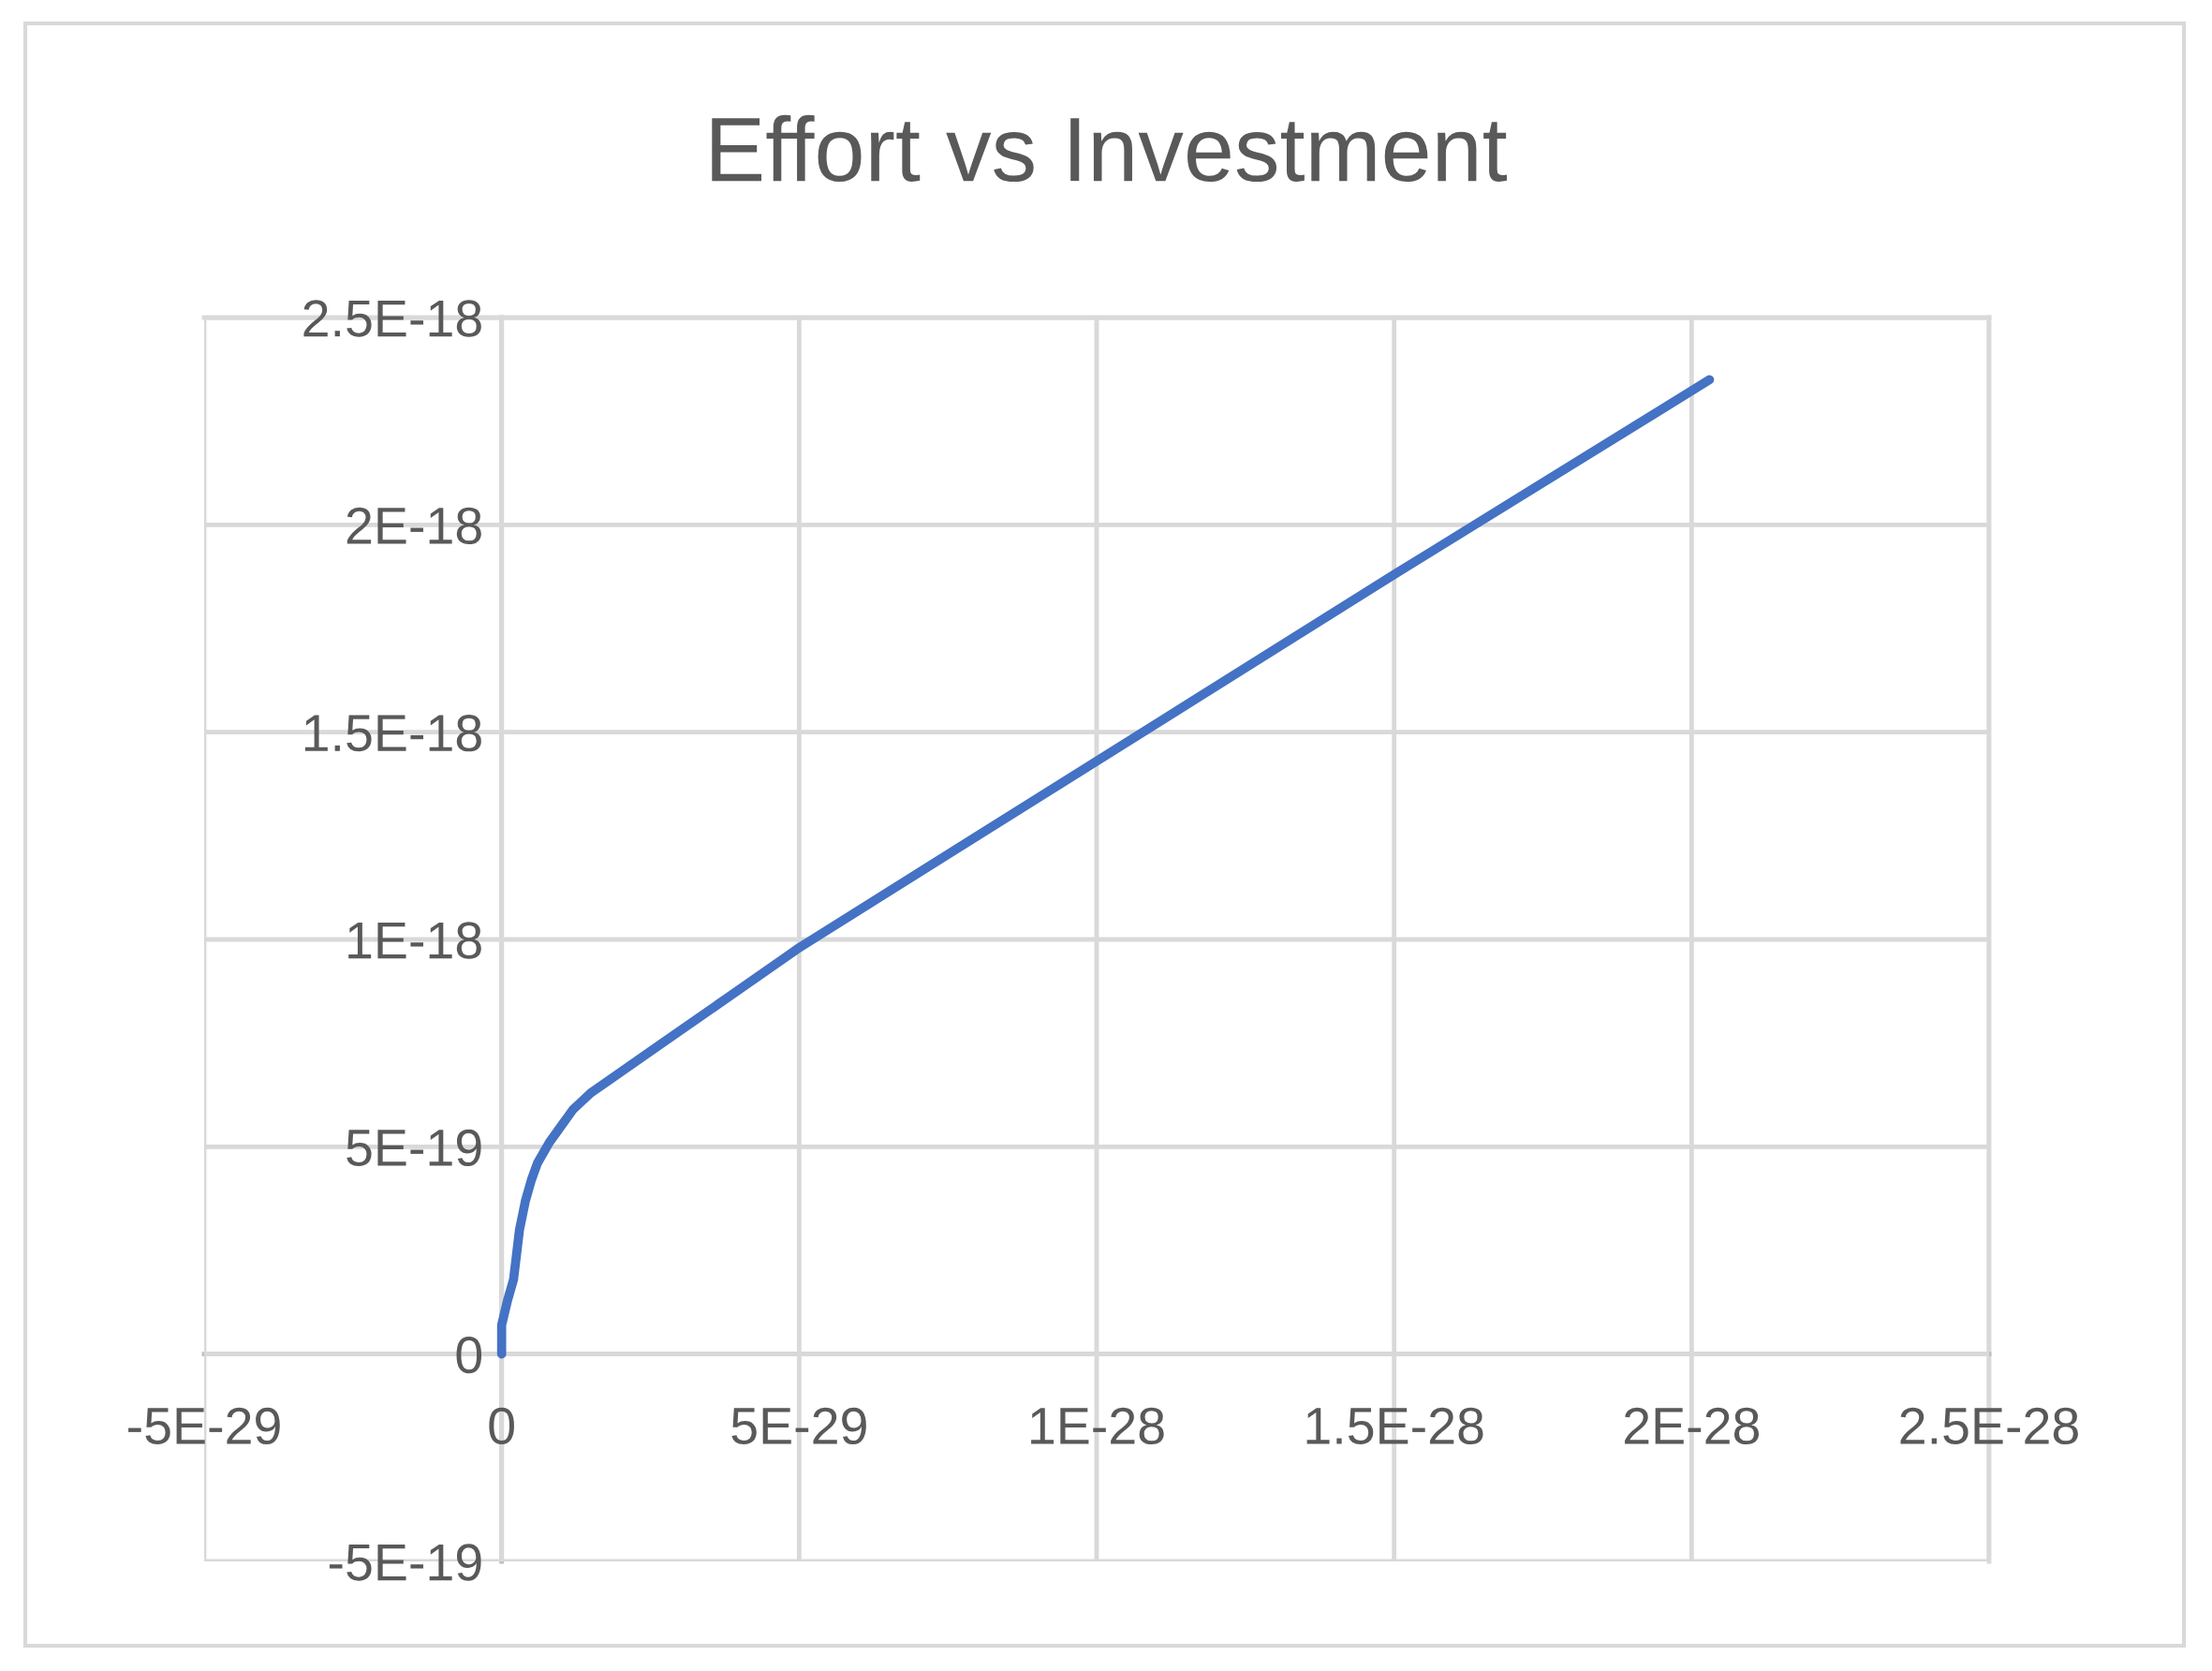  I want to click on x-tick-label: 2.5E-28, so click(1989, 1426).